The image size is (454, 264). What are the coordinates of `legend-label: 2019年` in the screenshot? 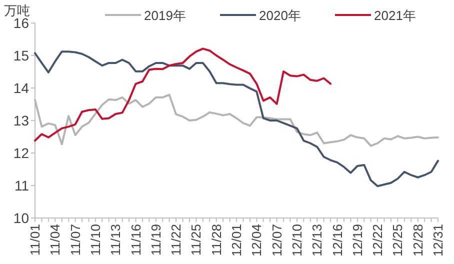 It's located at (165, 15).